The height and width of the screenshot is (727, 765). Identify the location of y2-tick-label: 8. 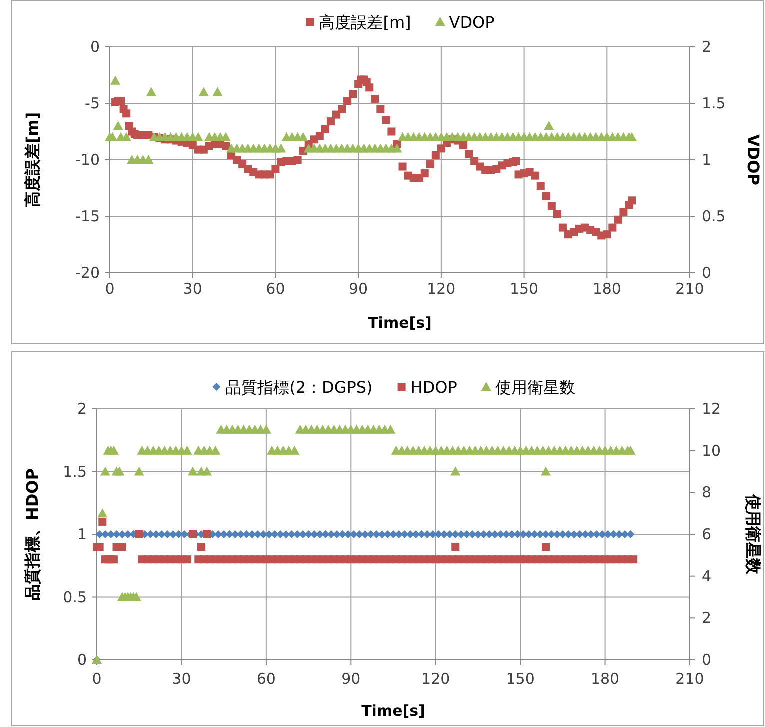
(707, 493).